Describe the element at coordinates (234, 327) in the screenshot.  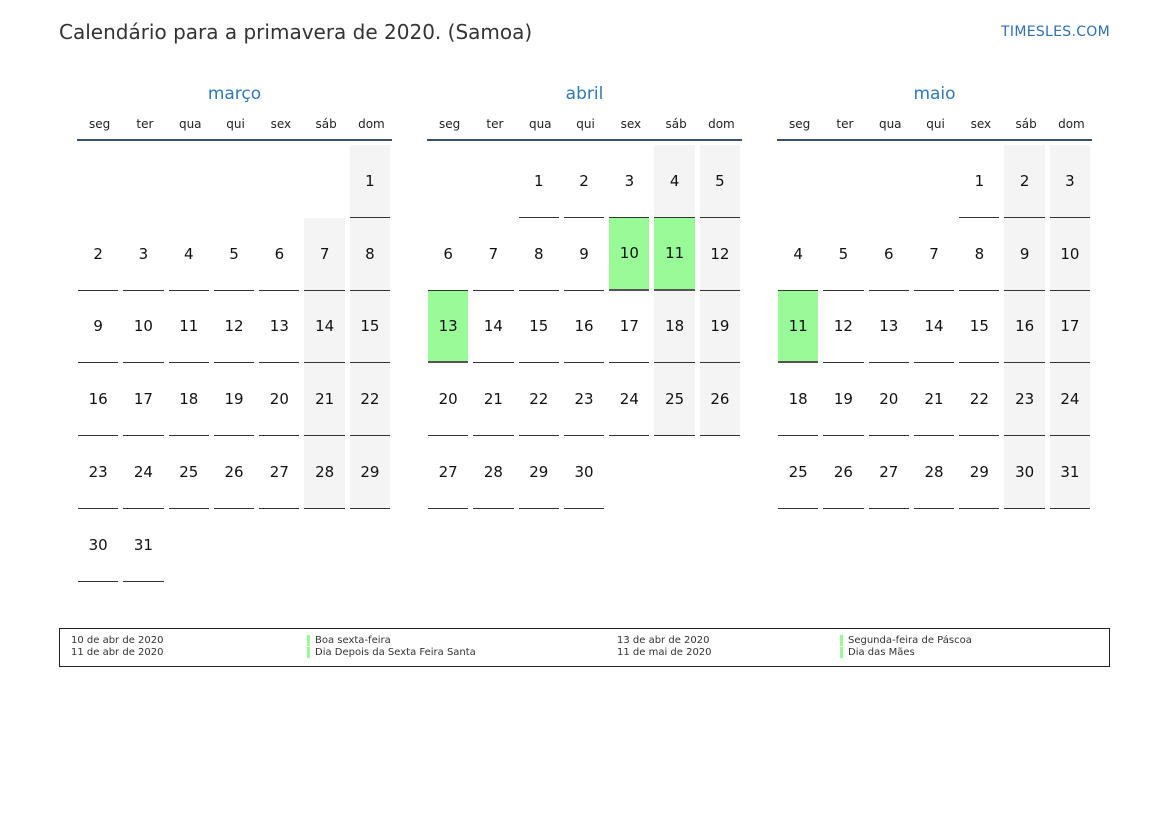
I see `day-number: 12` at that location.